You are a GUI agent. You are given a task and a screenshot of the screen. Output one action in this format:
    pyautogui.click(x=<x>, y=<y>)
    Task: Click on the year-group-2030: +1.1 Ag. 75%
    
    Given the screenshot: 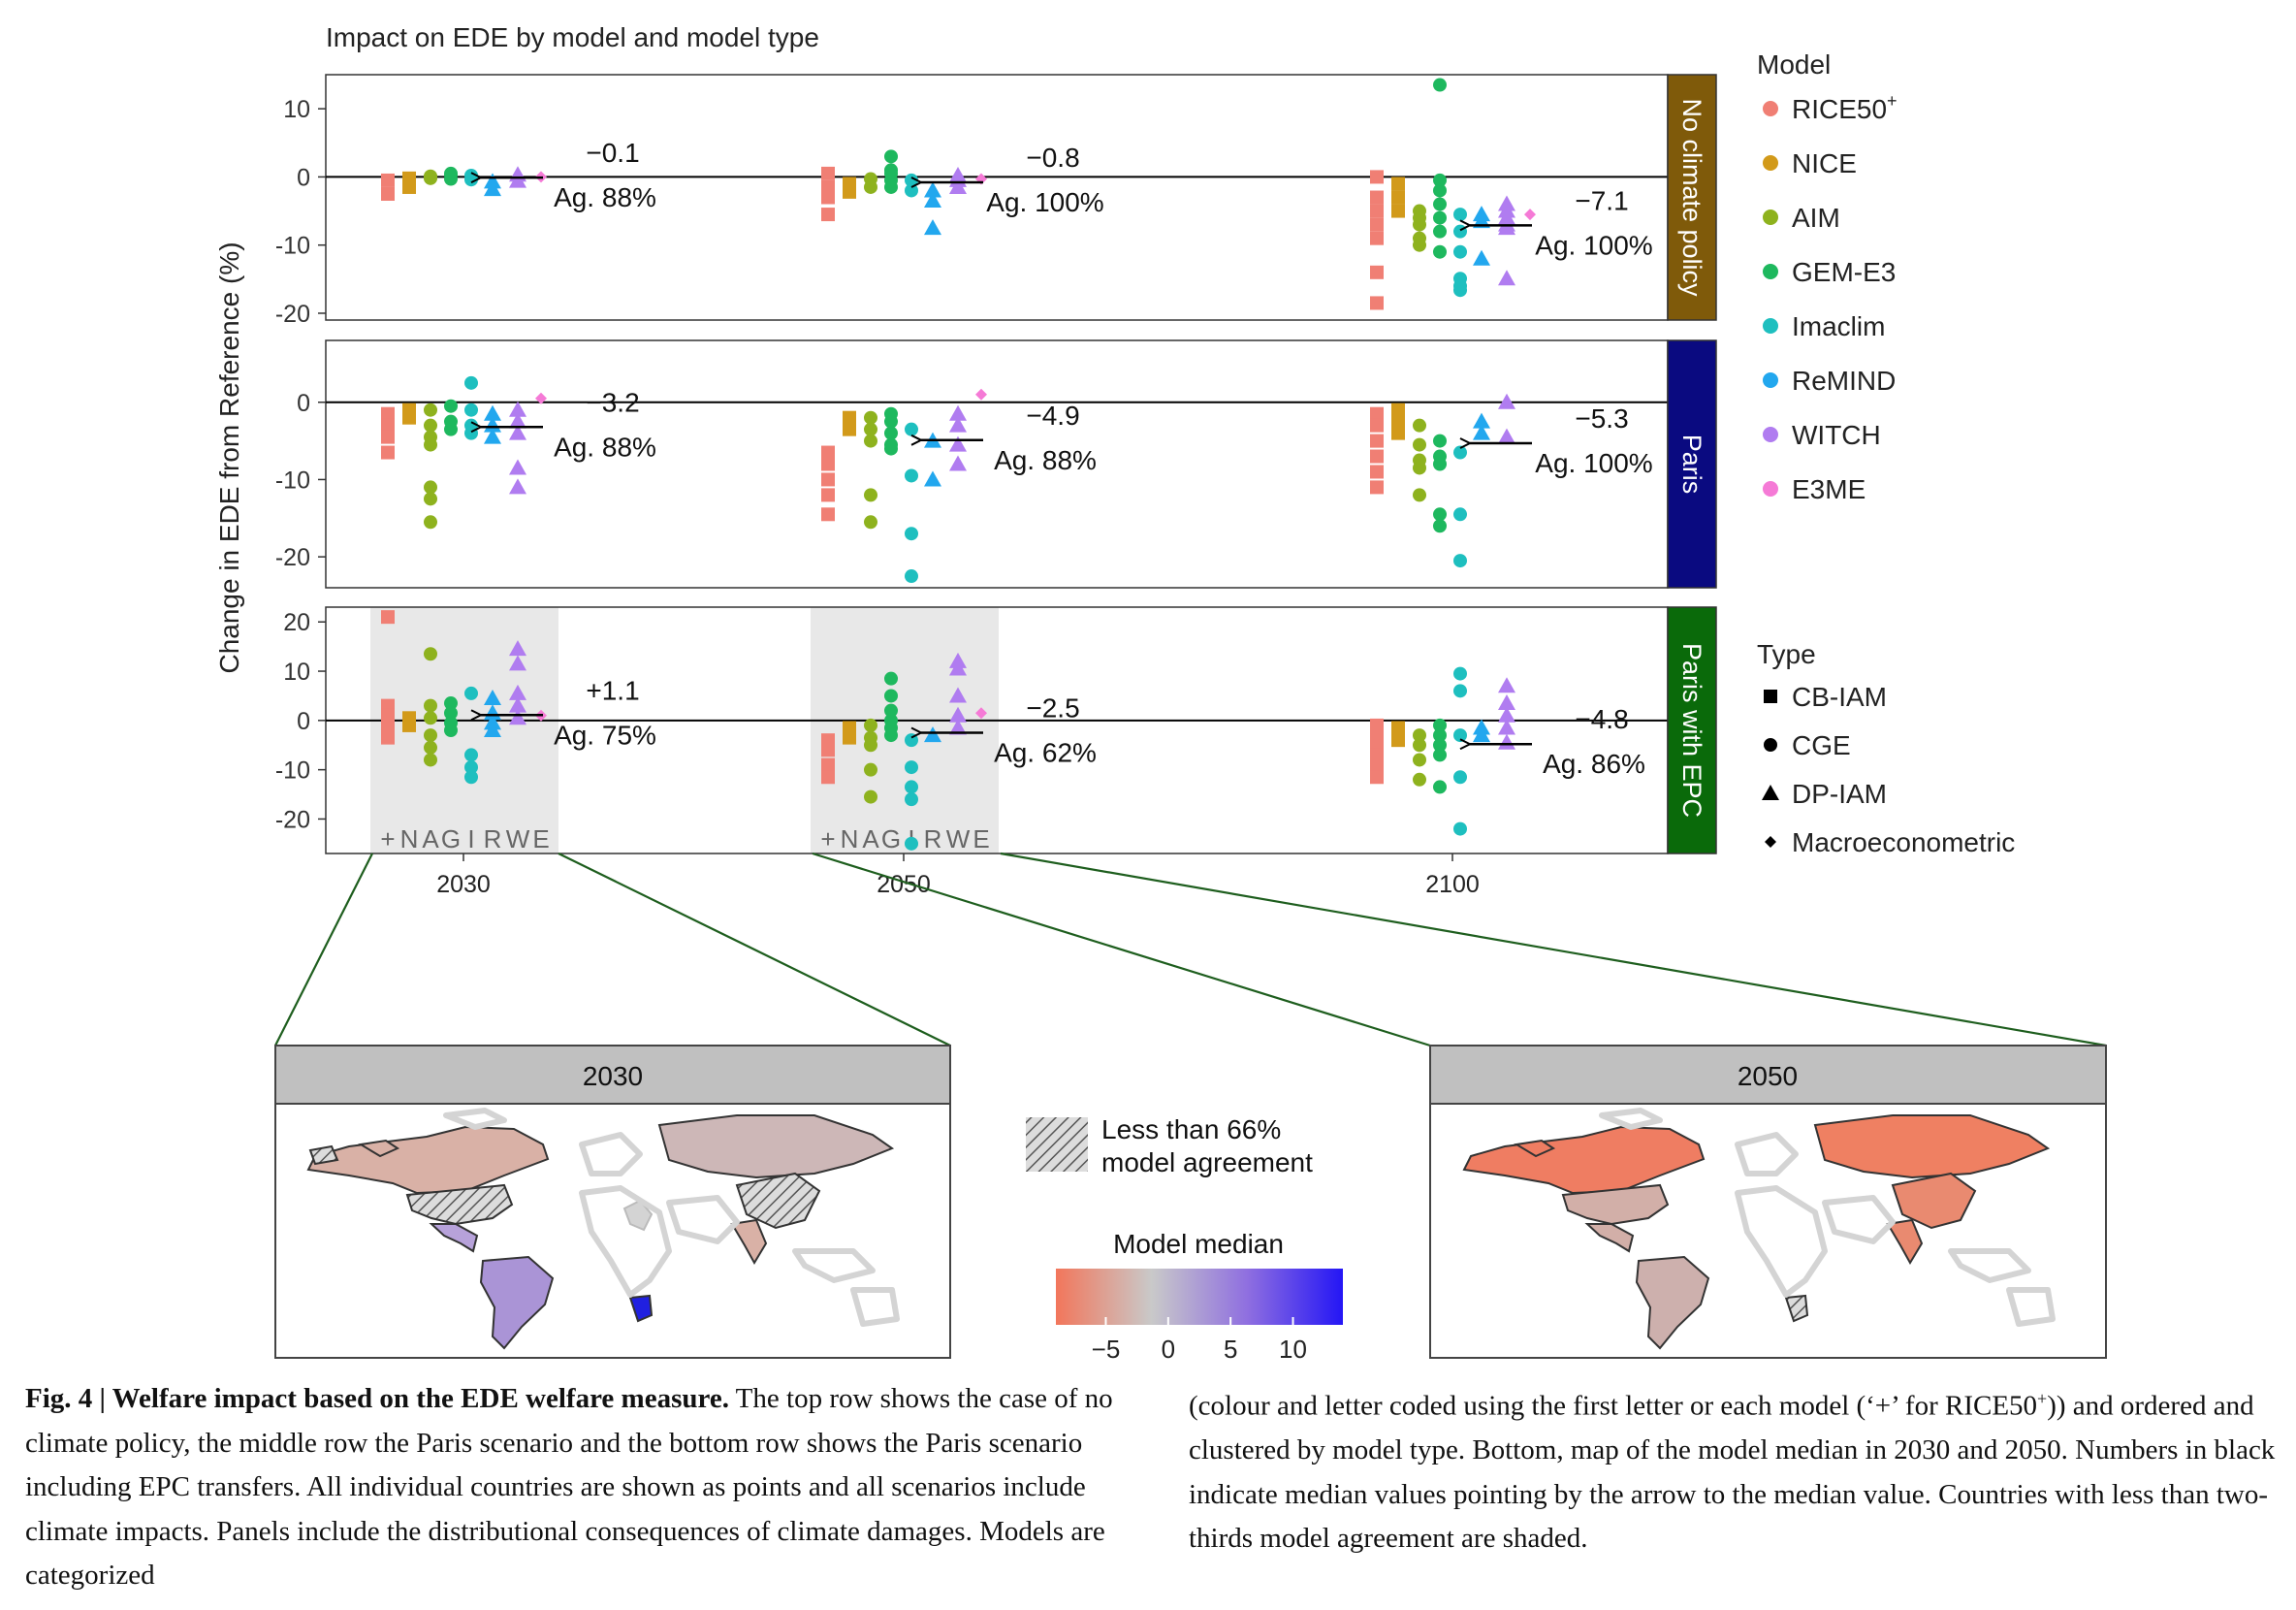 What is the action you would take?
    pyautogui.click(x=518, y=697)
    